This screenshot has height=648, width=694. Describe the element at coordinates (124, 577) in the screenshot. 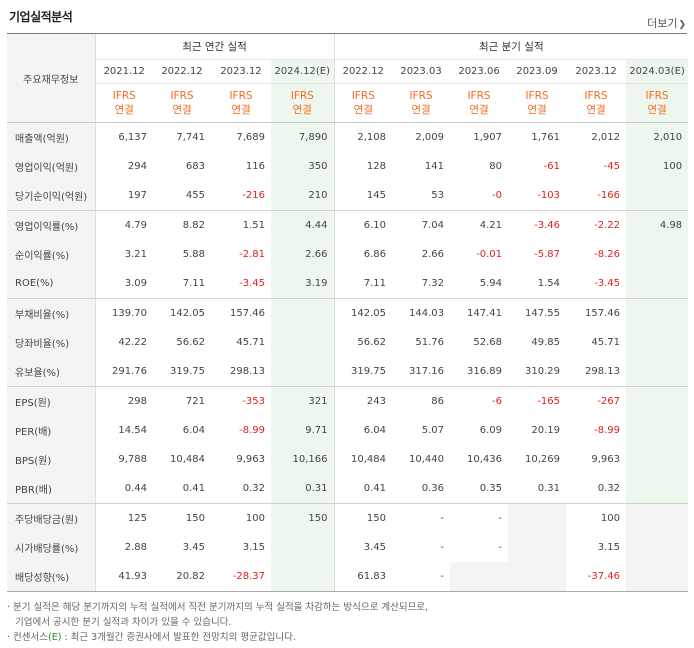

I see `table-cell: 41.93` at that location.